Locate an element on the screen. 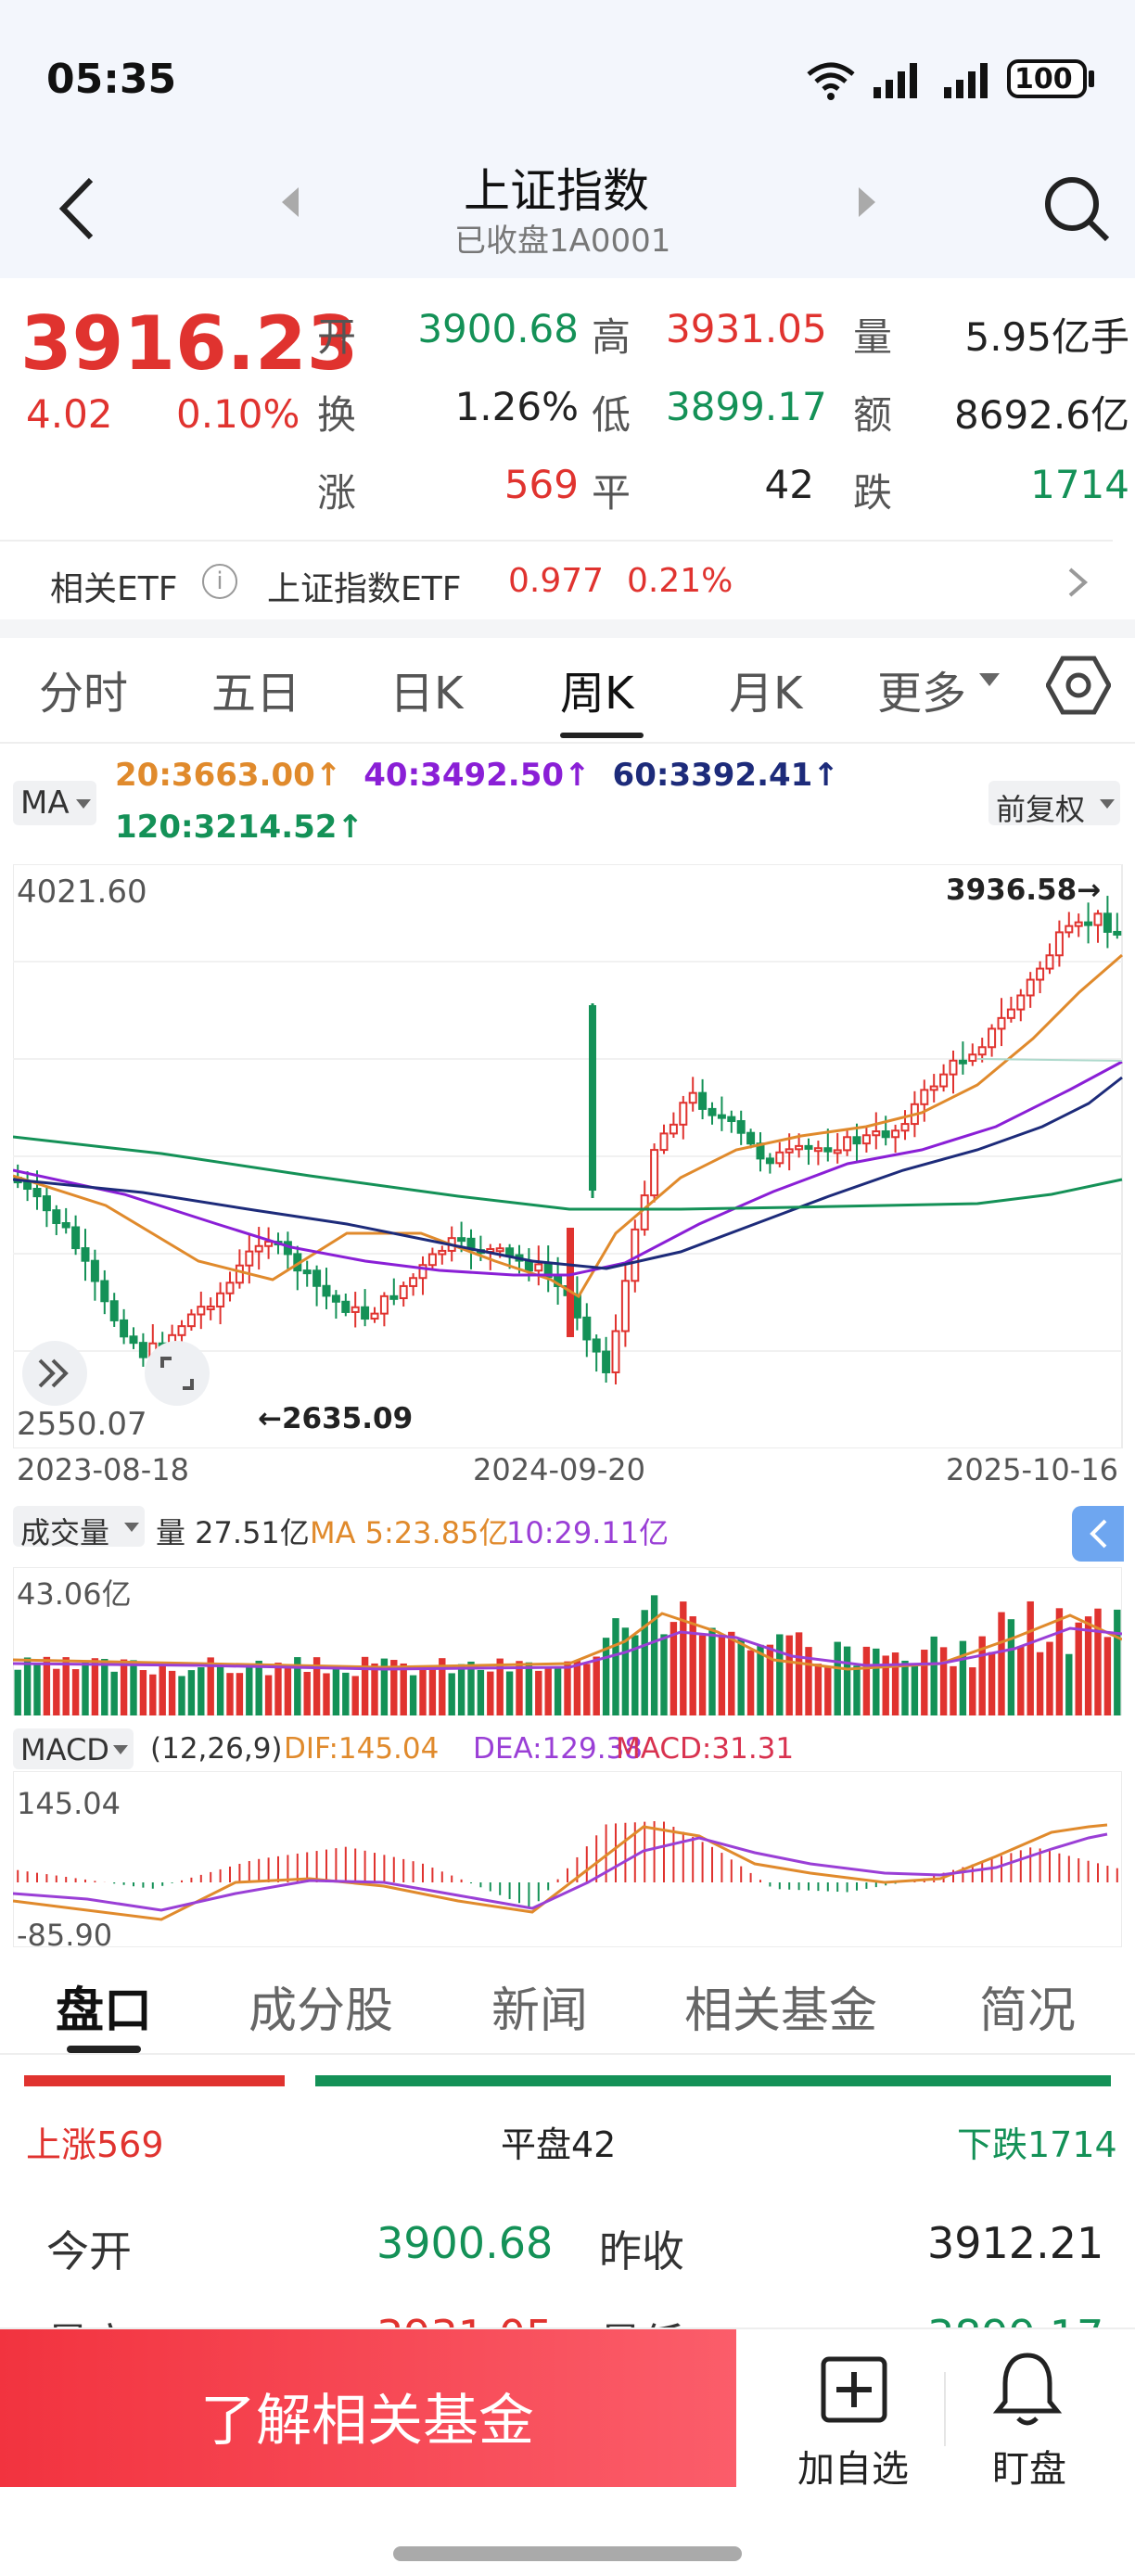 The width and height of the screenshot is (1135, 2576). fullscreen-icon is located at coordinates (178, 1373).